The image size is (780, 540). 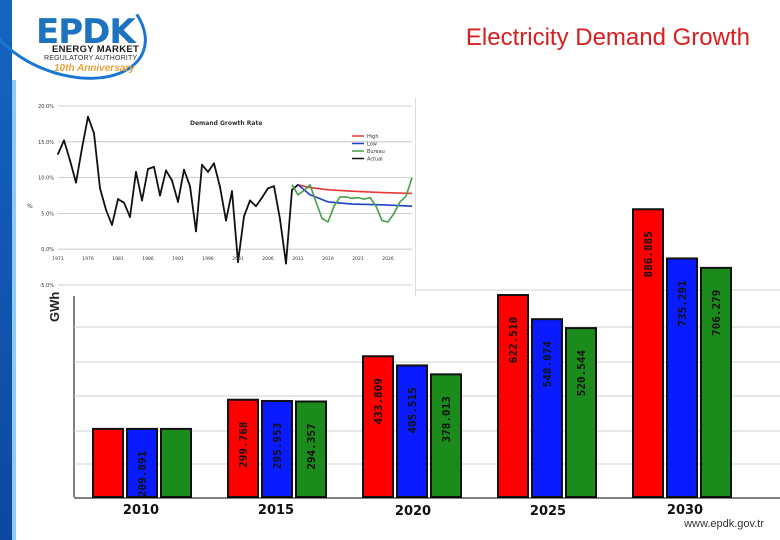 I want to click on bar-value-label: 209.891, so click(x=142, y=473).